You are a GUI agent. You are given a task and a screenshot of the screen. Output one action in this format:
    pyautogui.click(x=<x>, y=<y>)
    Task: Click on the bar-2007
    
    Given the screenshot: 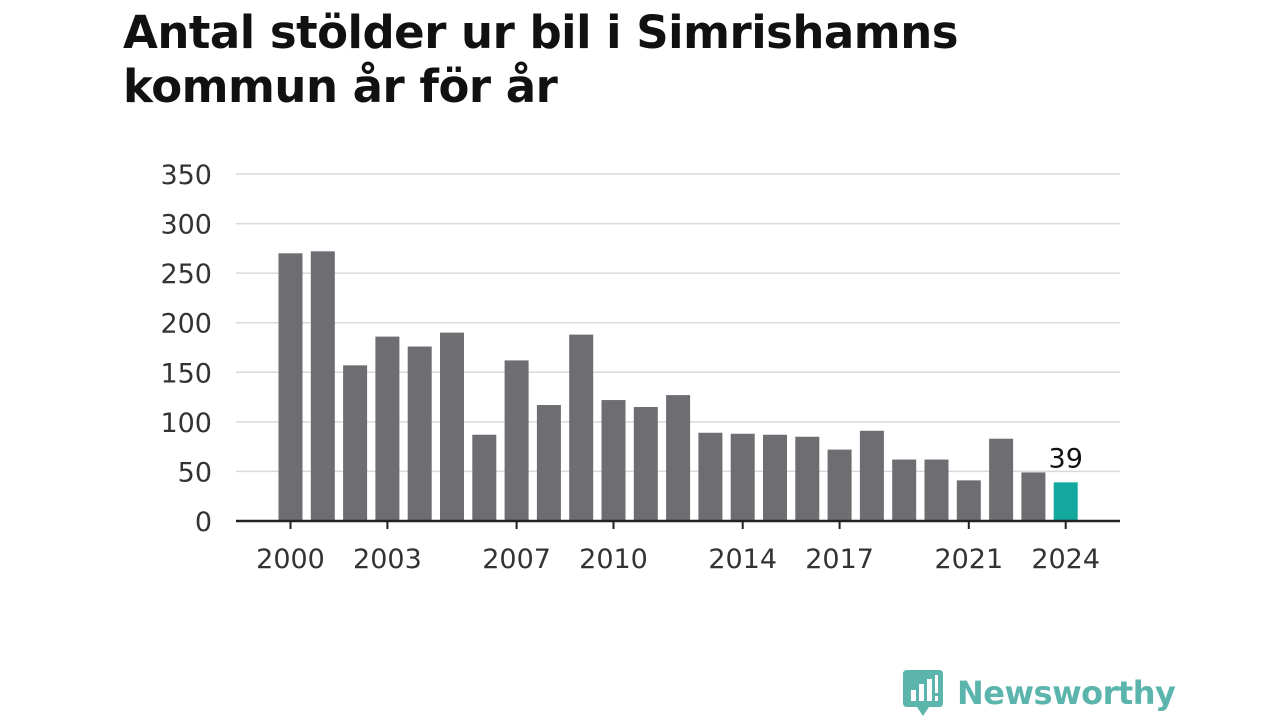 What is the action you would take?
    pyautogui.click(x=516, y=440)
    